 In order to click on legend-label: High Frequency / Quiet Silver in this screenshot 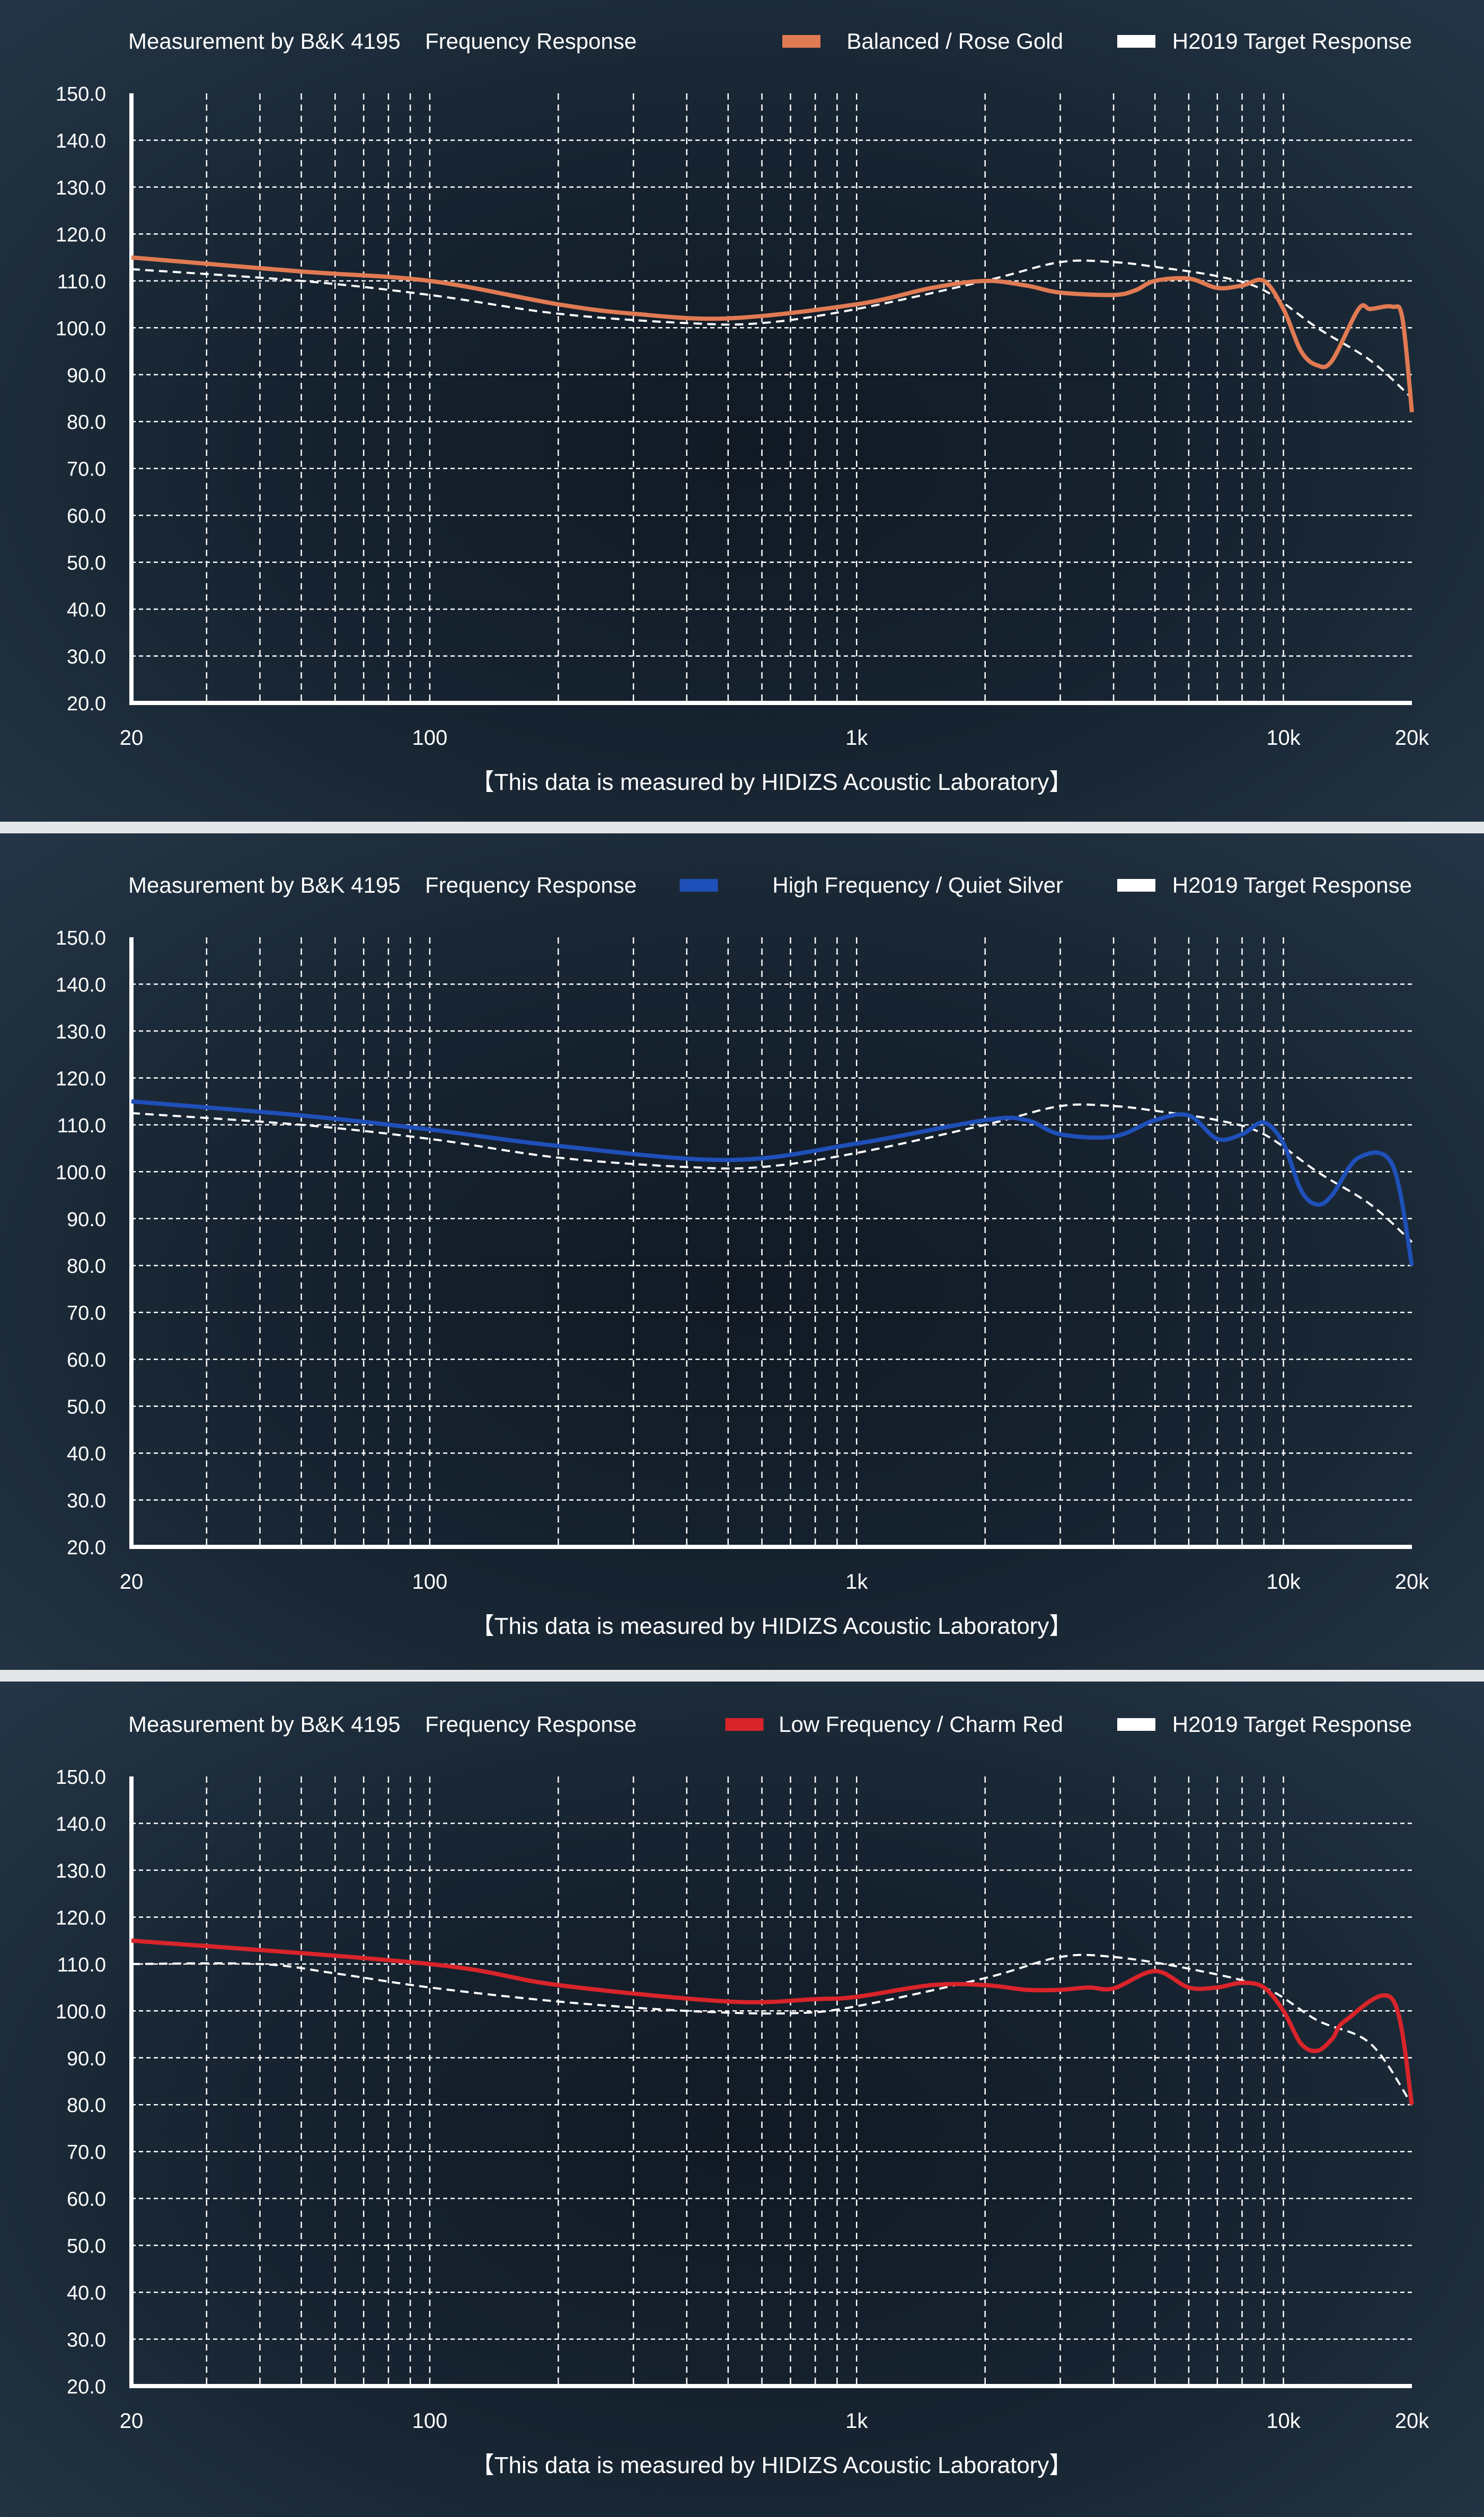, I will do `click(917, 885)`.